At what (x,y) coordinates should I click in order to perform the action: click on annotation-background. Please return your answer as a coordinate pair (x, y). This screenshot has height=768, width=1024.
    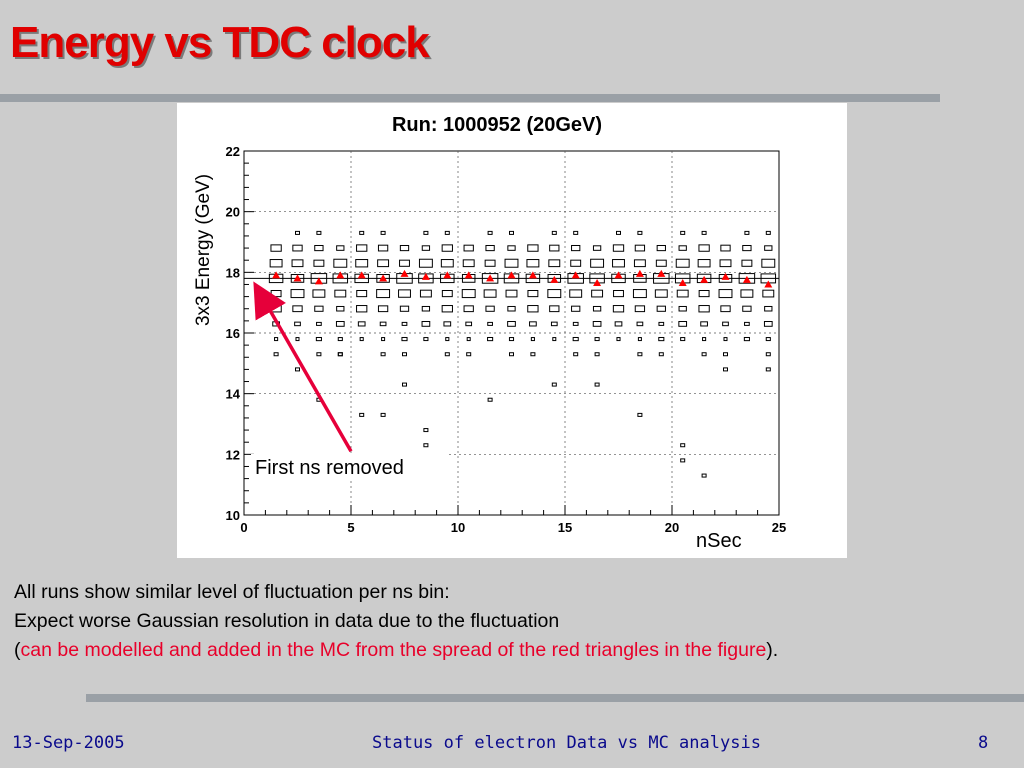
    Looking at the image, I should click on (349, 467).